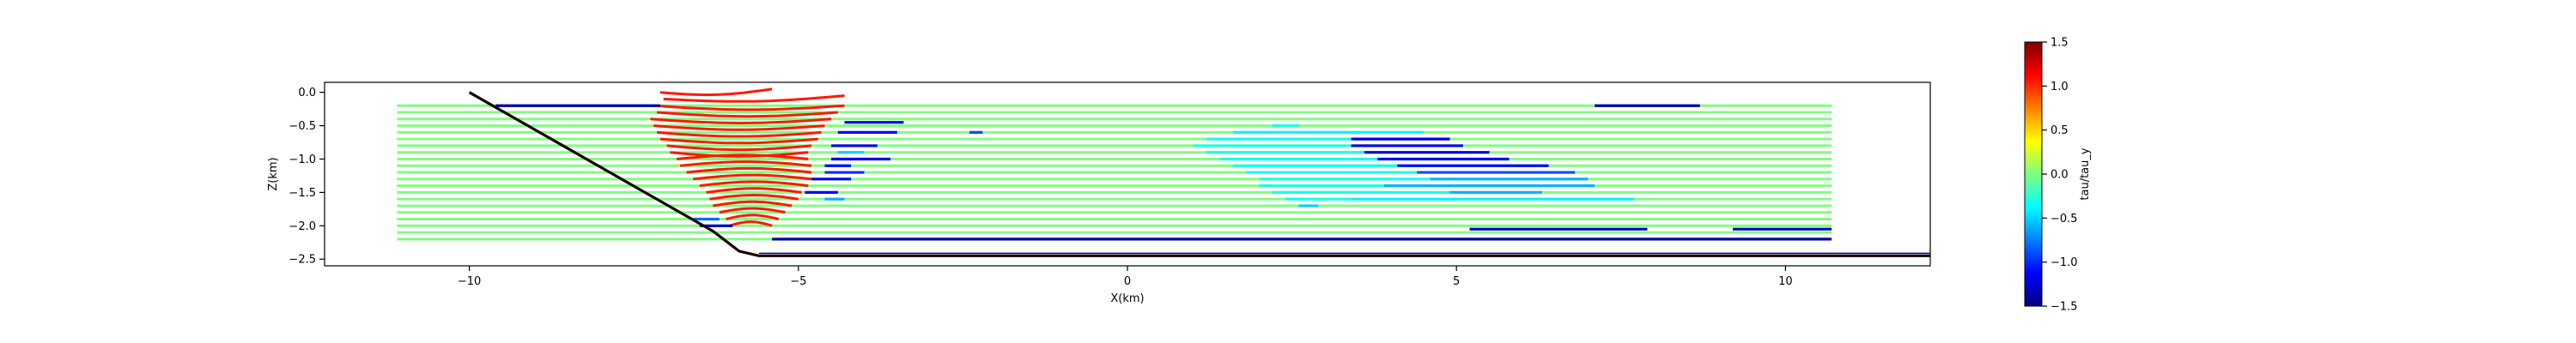 This screenshot has width=2576, height=343. Describe the element at coordinates (1456, 281) in the screenshot. I see `x-tick-label: 5` at that location.